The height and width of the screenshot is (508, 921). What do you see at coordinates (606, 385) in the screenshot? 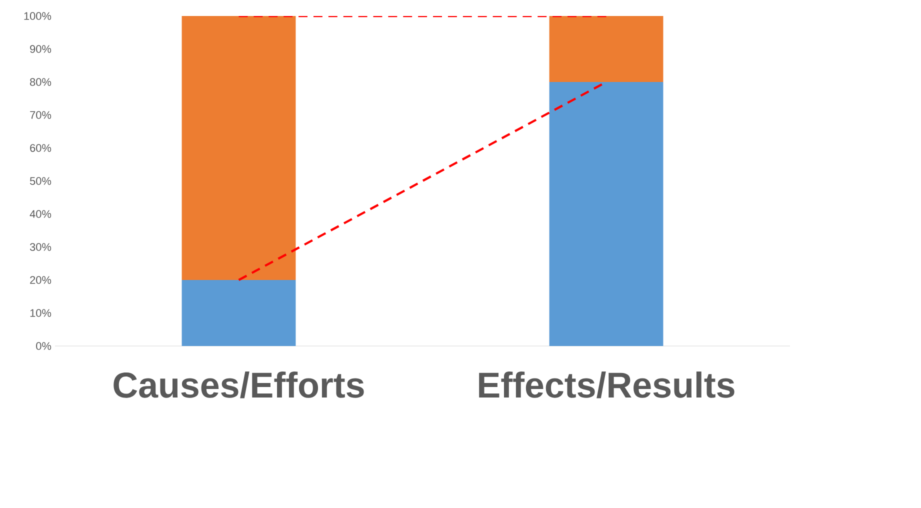
I see `x-tick-label: Effects/Results` at bounding box center [606, 385].